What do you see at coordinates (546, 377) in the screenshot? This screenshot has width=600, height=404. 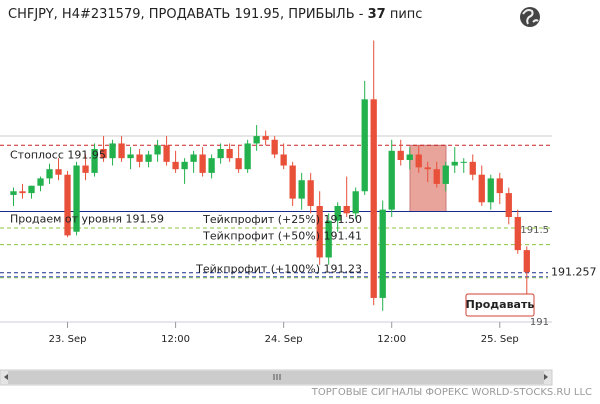 I see `scroll-right` at bounding box center [546, 377].